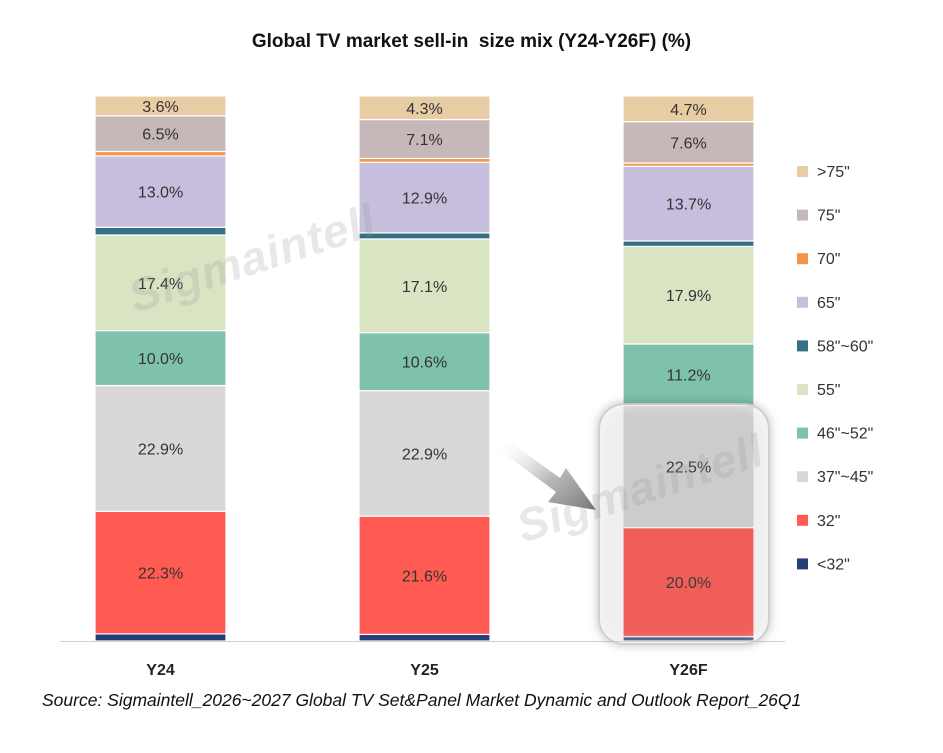 The image size is (943, 753). I want to click on data-label: 21.6%, so click(424, 576).